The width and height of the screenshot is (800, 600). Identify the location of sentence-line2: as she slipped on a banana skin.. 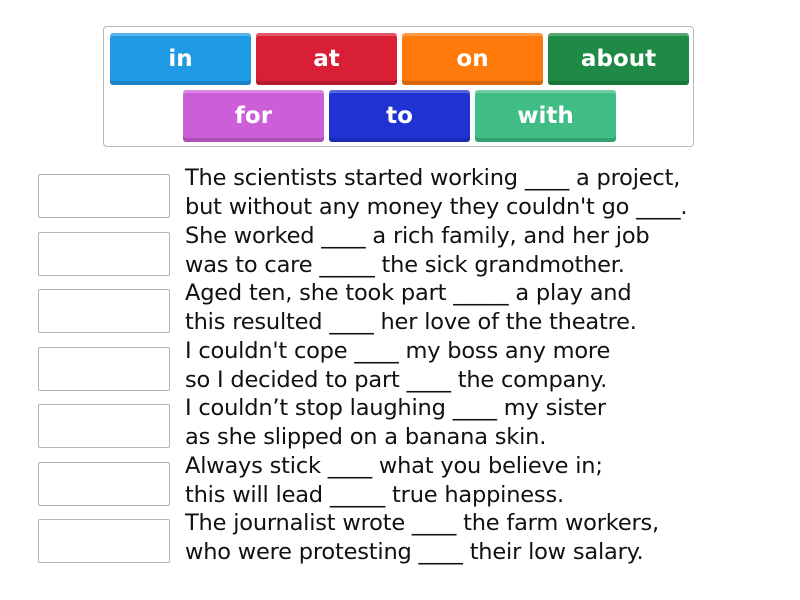
(366, 437).